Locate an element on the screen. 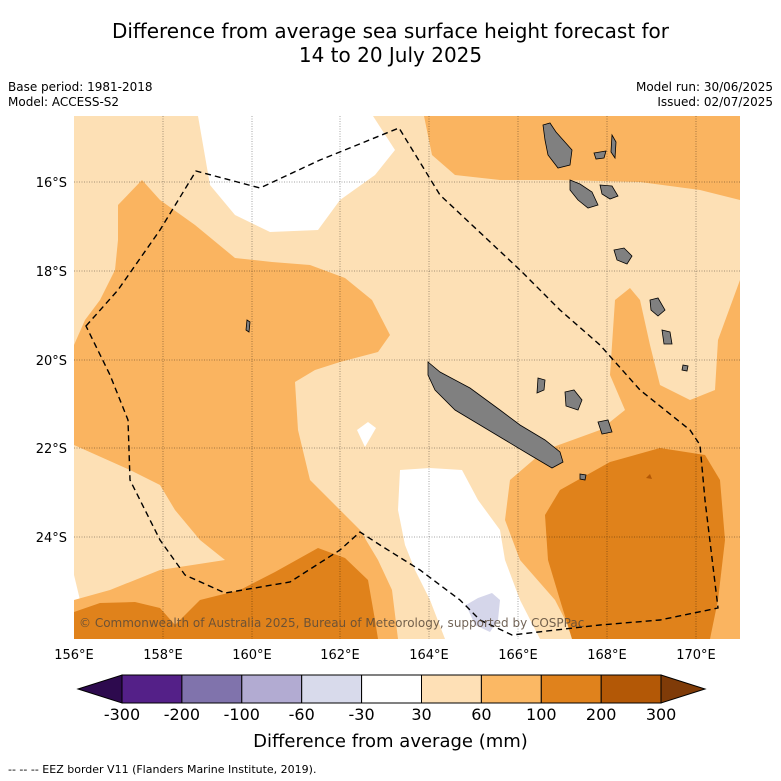  negative-anomaly is located at coordinates (483, 612).